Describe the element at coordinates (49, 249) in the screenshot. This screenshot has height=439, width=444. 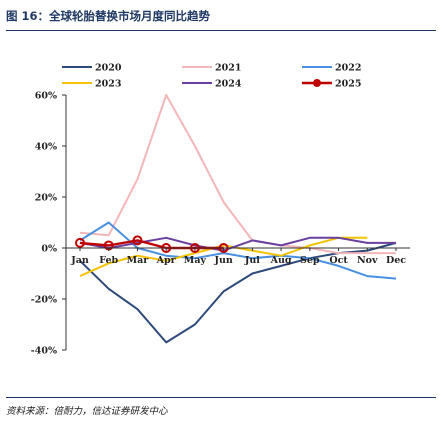
I see `y-tick-label: 0%` at that location.